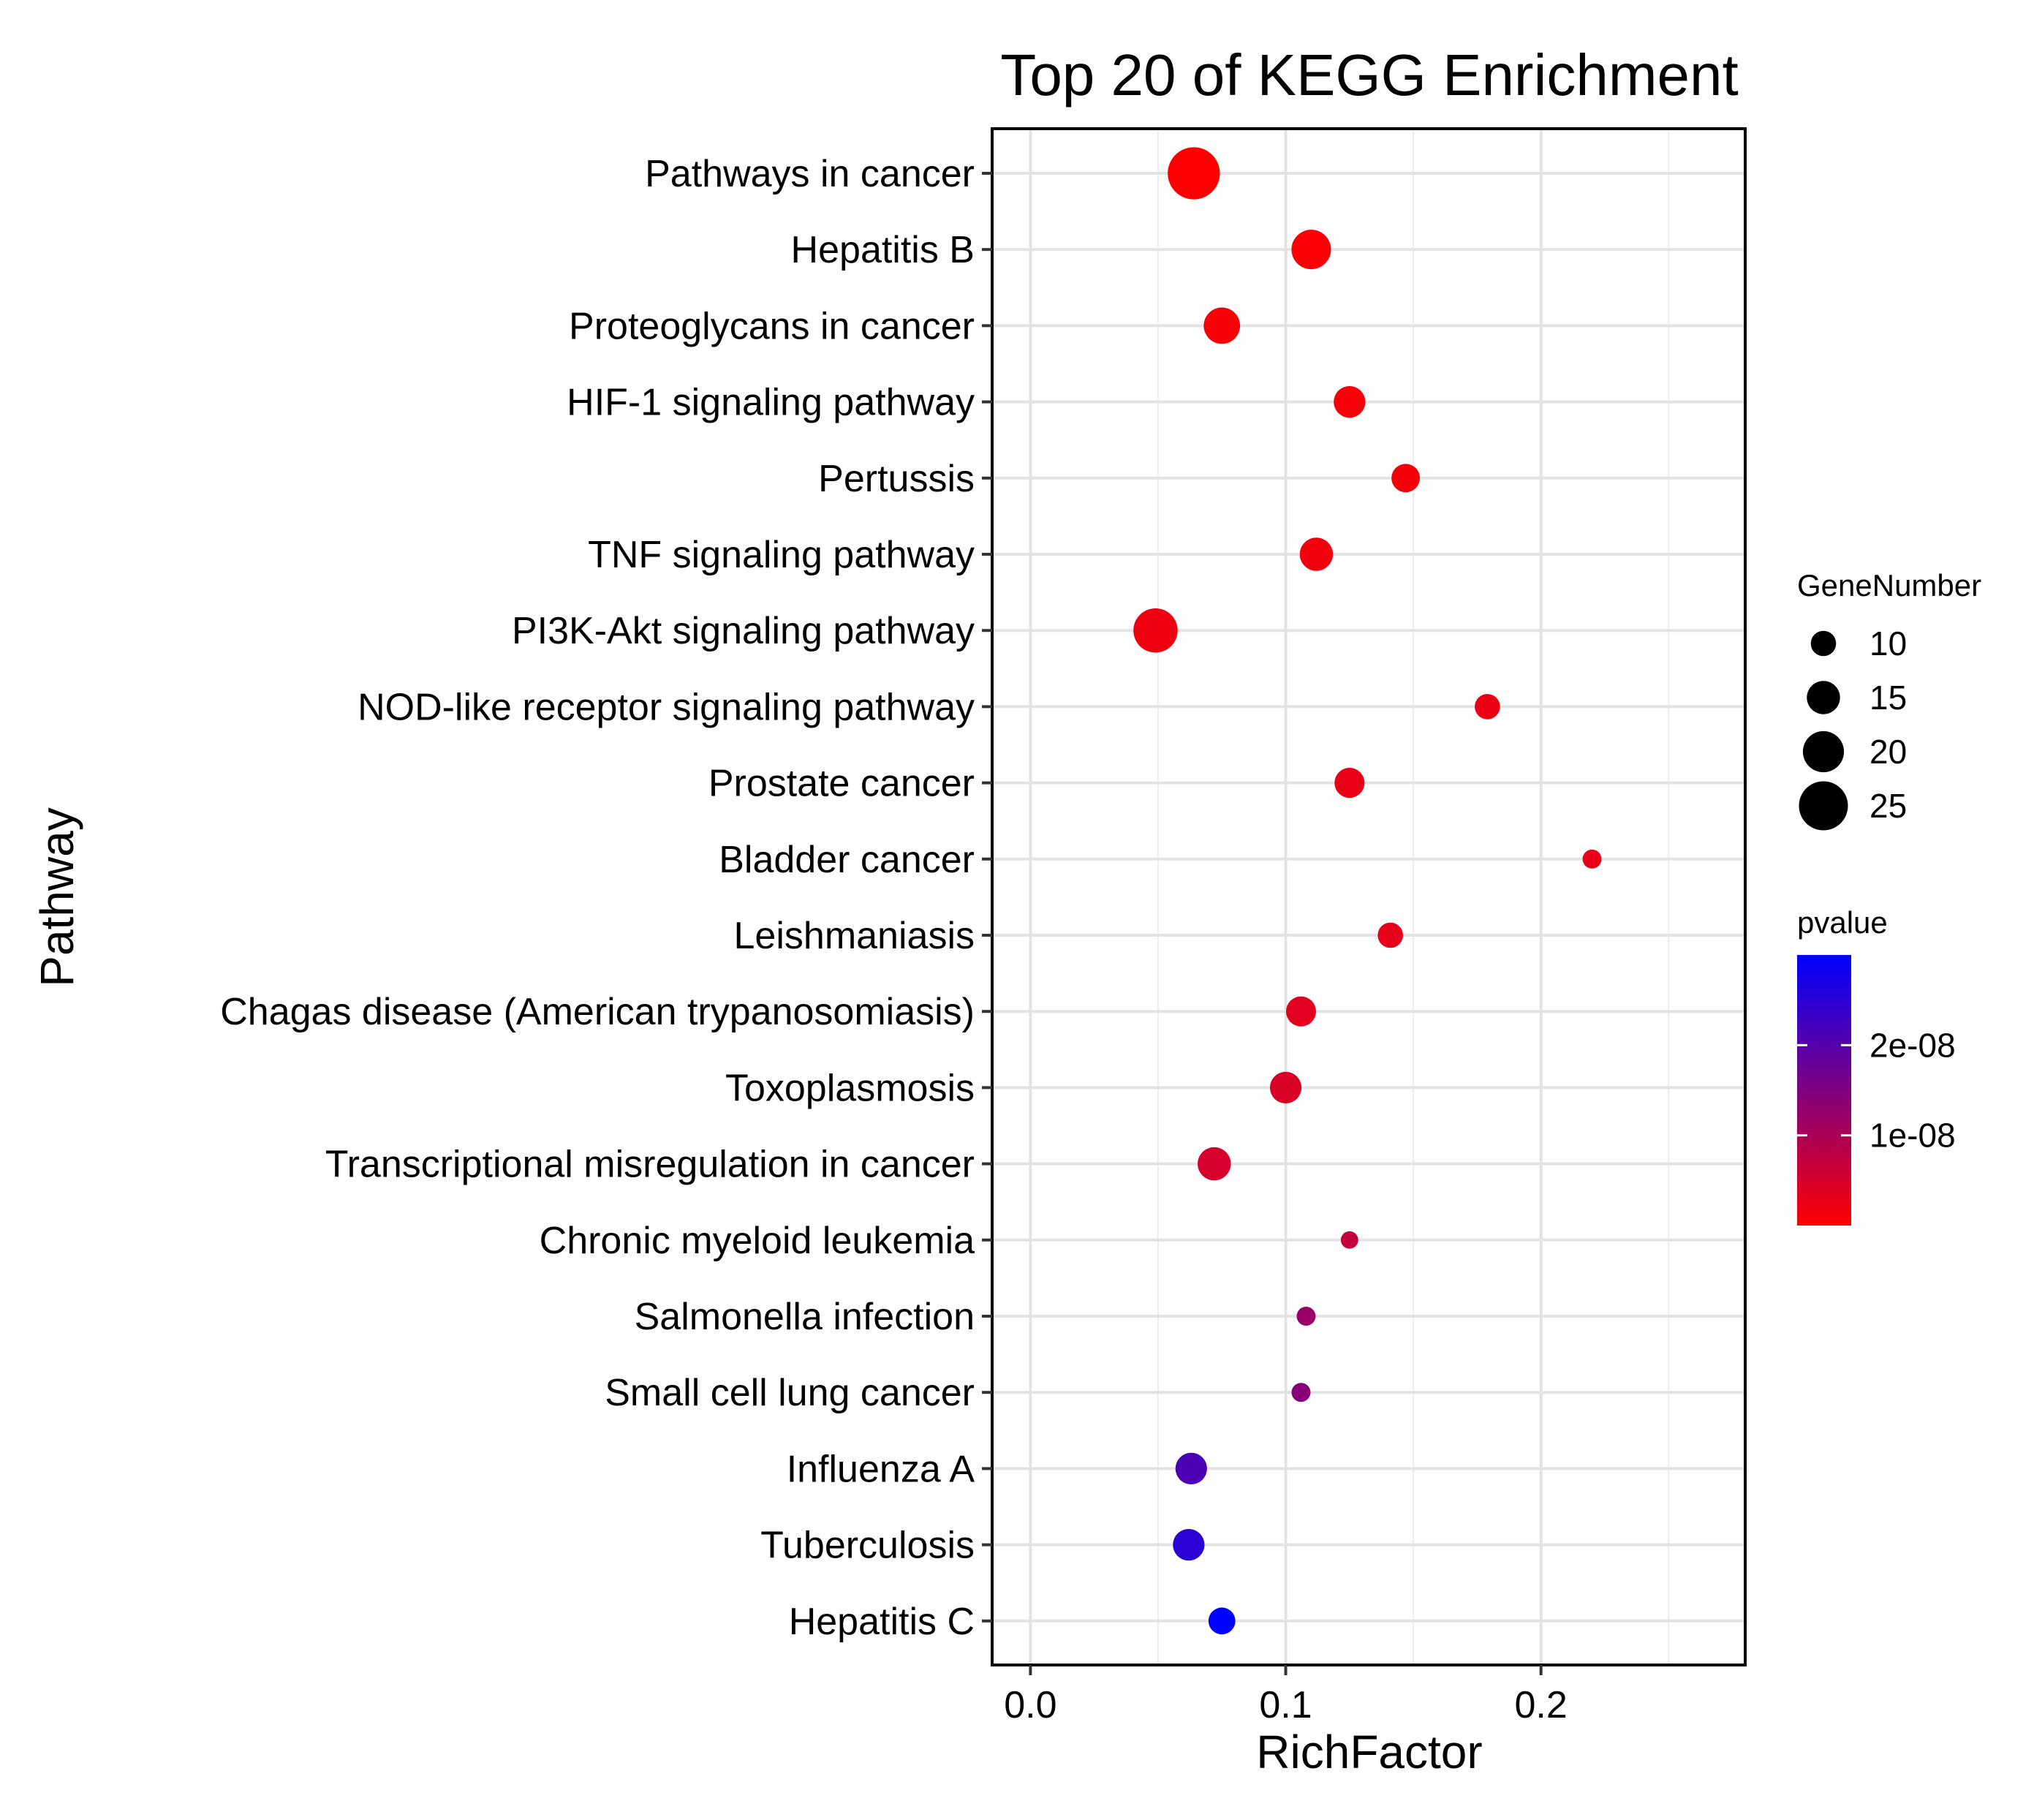  I want to click on y-tick-label: Hepatitis B, so click(883, 250).